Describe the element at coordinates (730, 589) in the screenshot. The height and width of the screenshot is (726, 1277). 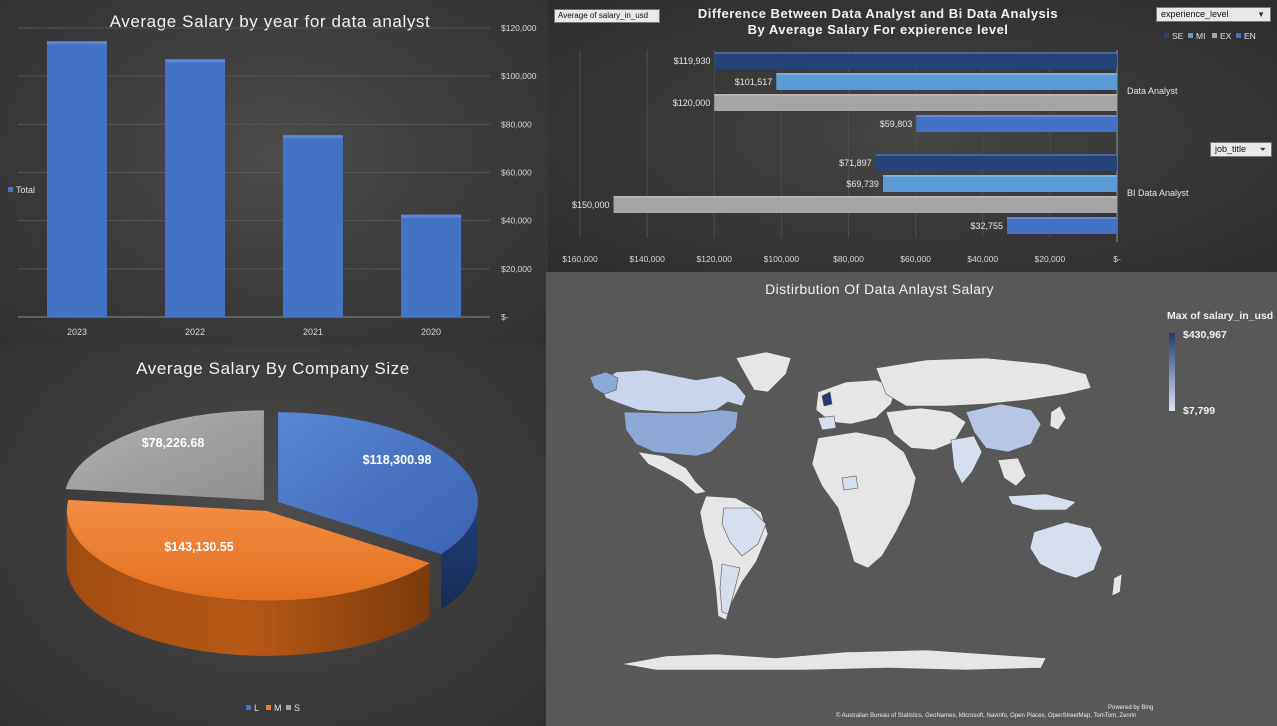
I see `map-region-argentina` at that location.